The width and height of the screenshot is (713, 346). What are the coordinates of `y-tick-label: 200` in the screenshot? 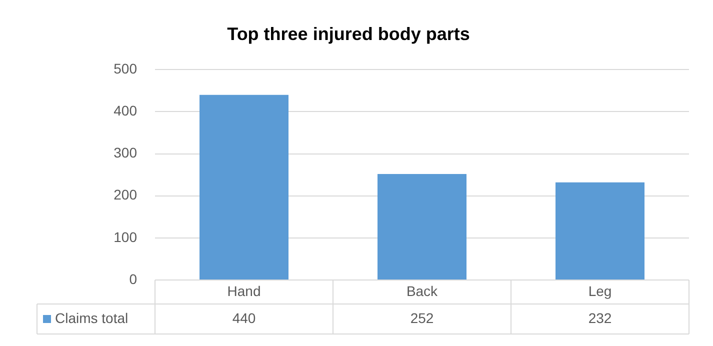 It's located at (126, 194).